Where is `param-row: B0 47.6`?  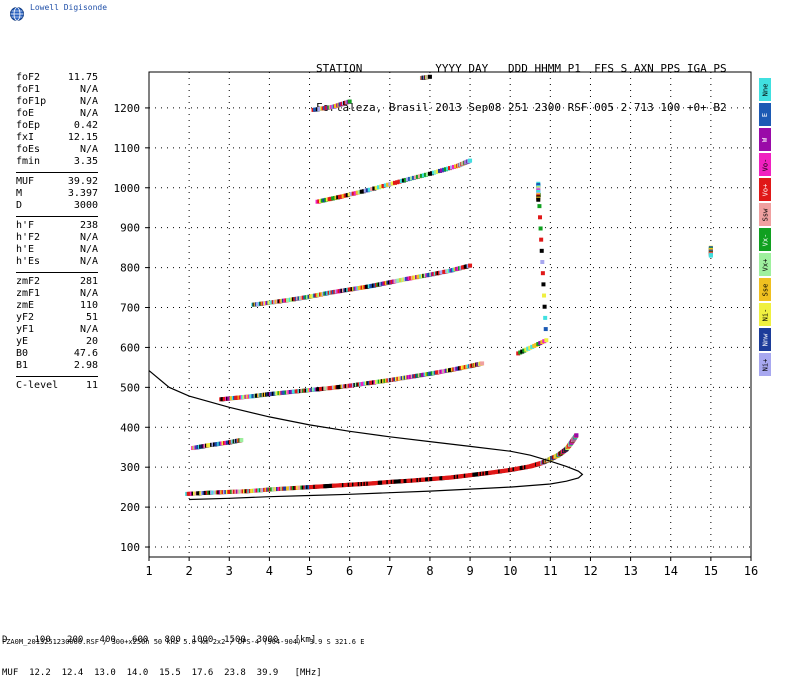
param-row: B0 47.6 is located at coordinates (57, 354).